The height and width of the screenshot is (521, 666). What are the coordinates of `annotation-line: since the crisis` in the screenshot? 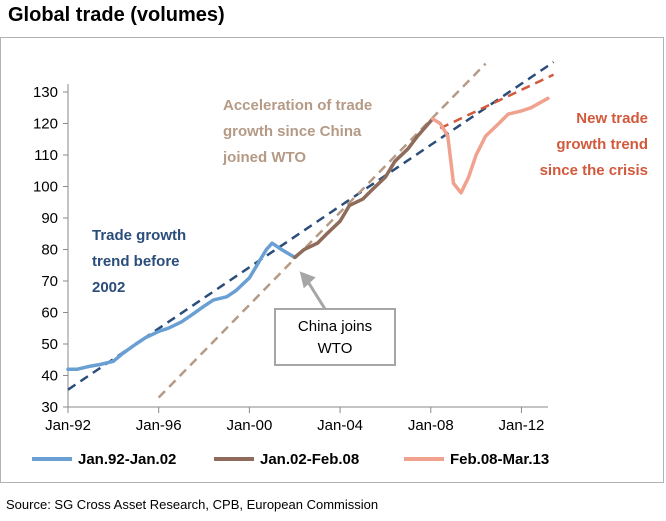 It's located at (594, 170).